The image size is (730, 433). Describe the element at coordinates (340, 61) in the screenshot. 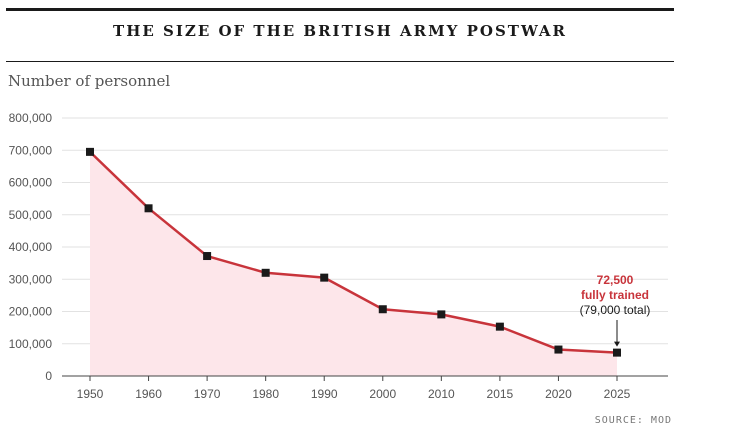

I see `title-rule` at that location.